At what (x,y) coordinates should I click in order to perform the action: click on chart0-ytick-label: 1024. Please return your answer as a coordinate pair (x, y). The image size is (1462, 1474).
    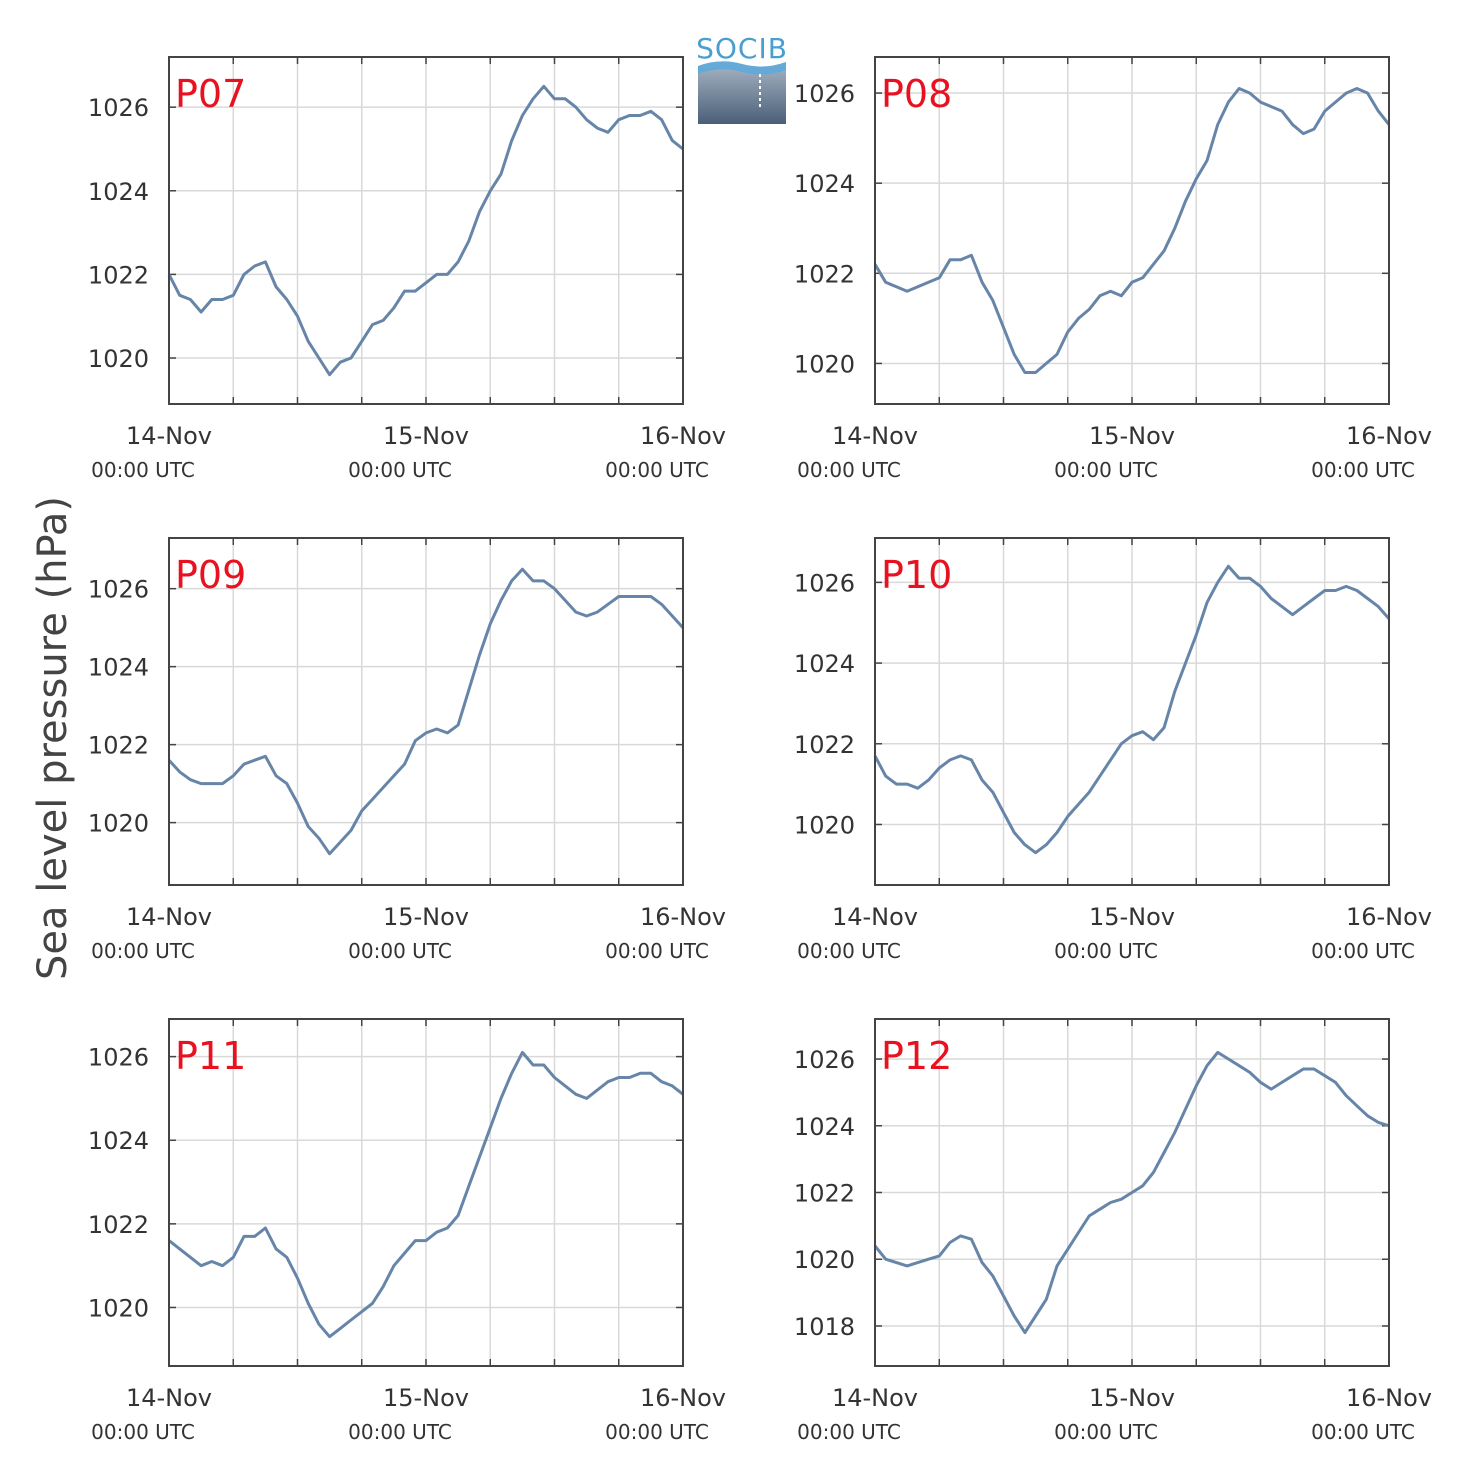
    Looking at the image, I should click on (118, 192).